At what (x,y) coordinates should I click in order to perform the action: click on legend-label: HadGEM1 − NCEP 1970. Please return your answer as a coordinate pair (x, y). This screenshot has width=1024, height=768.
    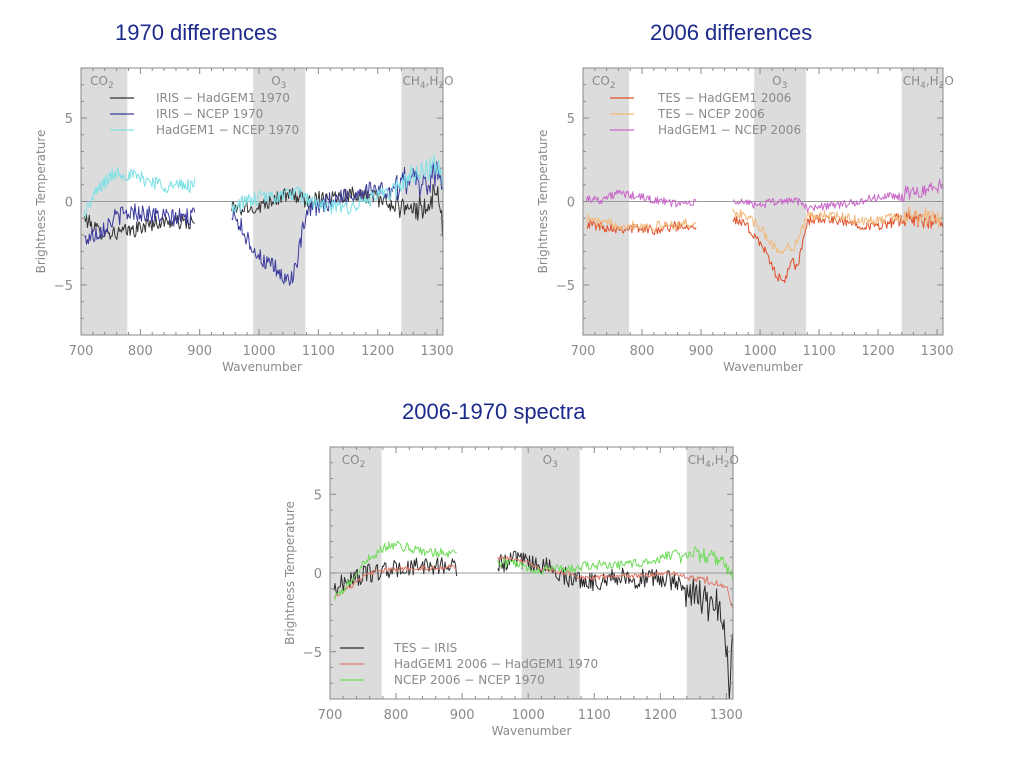
    Looking at the image, I should click on (227, 130).